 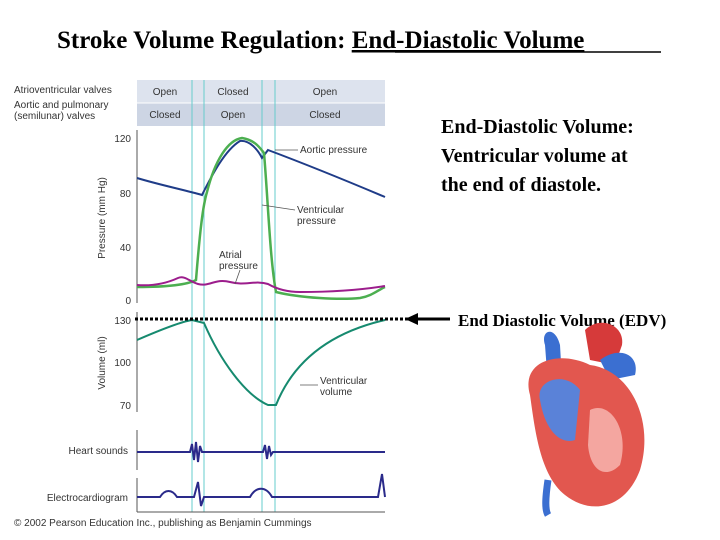 I want to click on definition-term: End-Diastolic Volume:, so click(x=537, y=127).